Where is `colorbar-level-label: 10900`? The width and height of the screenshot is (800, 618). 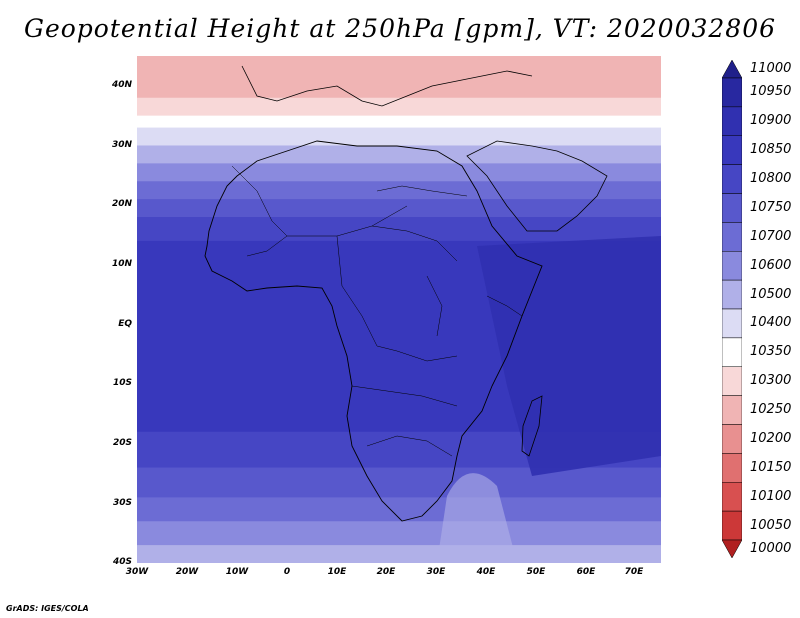
colorbar-level-label: 10900 is located at coordinates (771, 121).